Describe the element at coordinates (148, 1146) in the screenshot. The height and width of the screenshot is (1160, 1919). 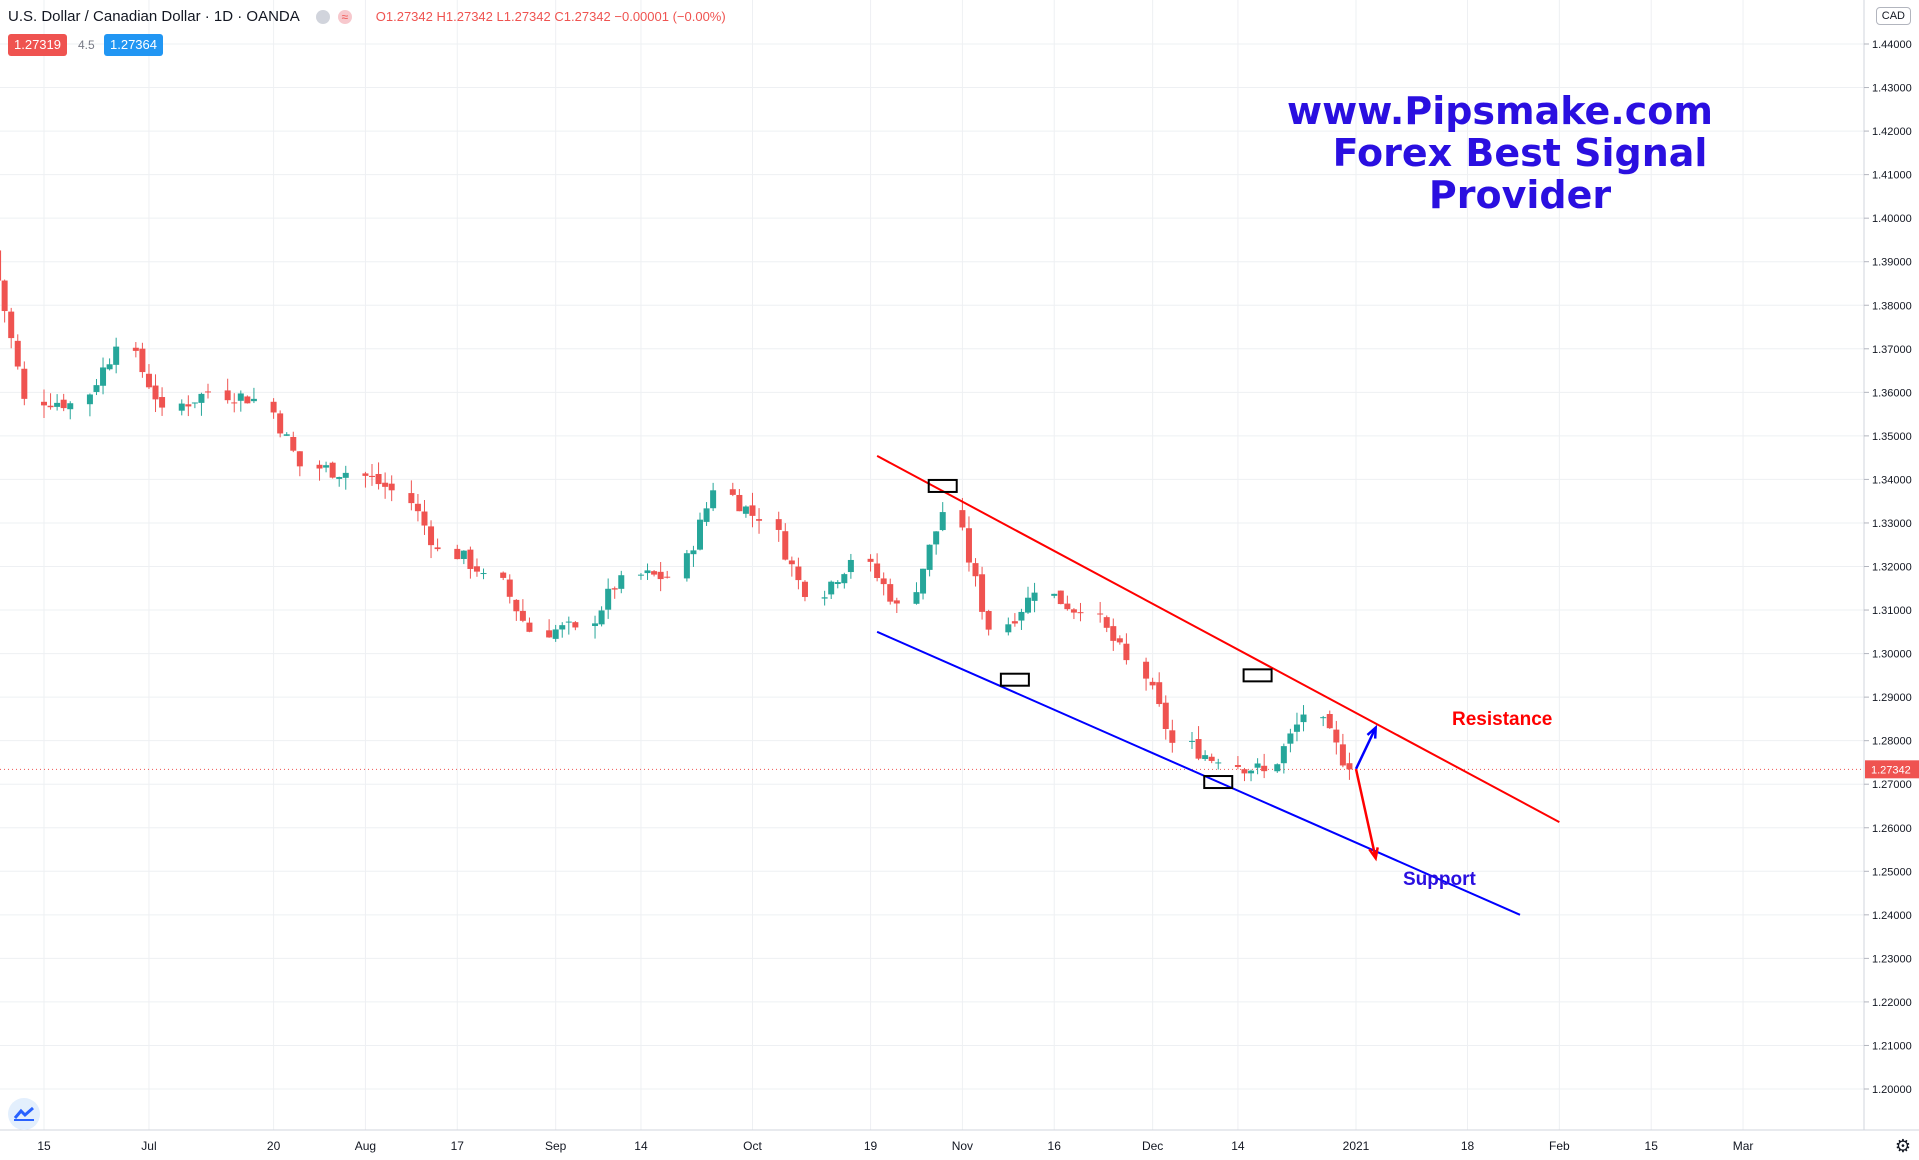
I see `time-tick-label: Jul` at that location.